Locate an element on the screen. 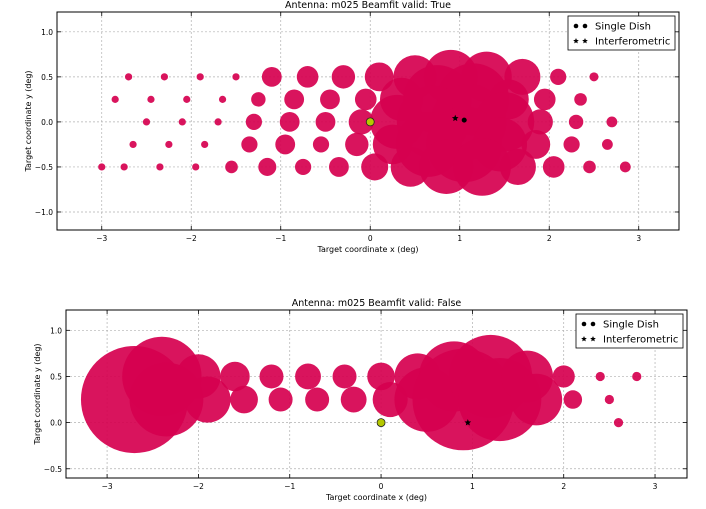 This screenshot has height=509, width=706. legend: Single Dish Interferometric is located at coordinates (621, 33).